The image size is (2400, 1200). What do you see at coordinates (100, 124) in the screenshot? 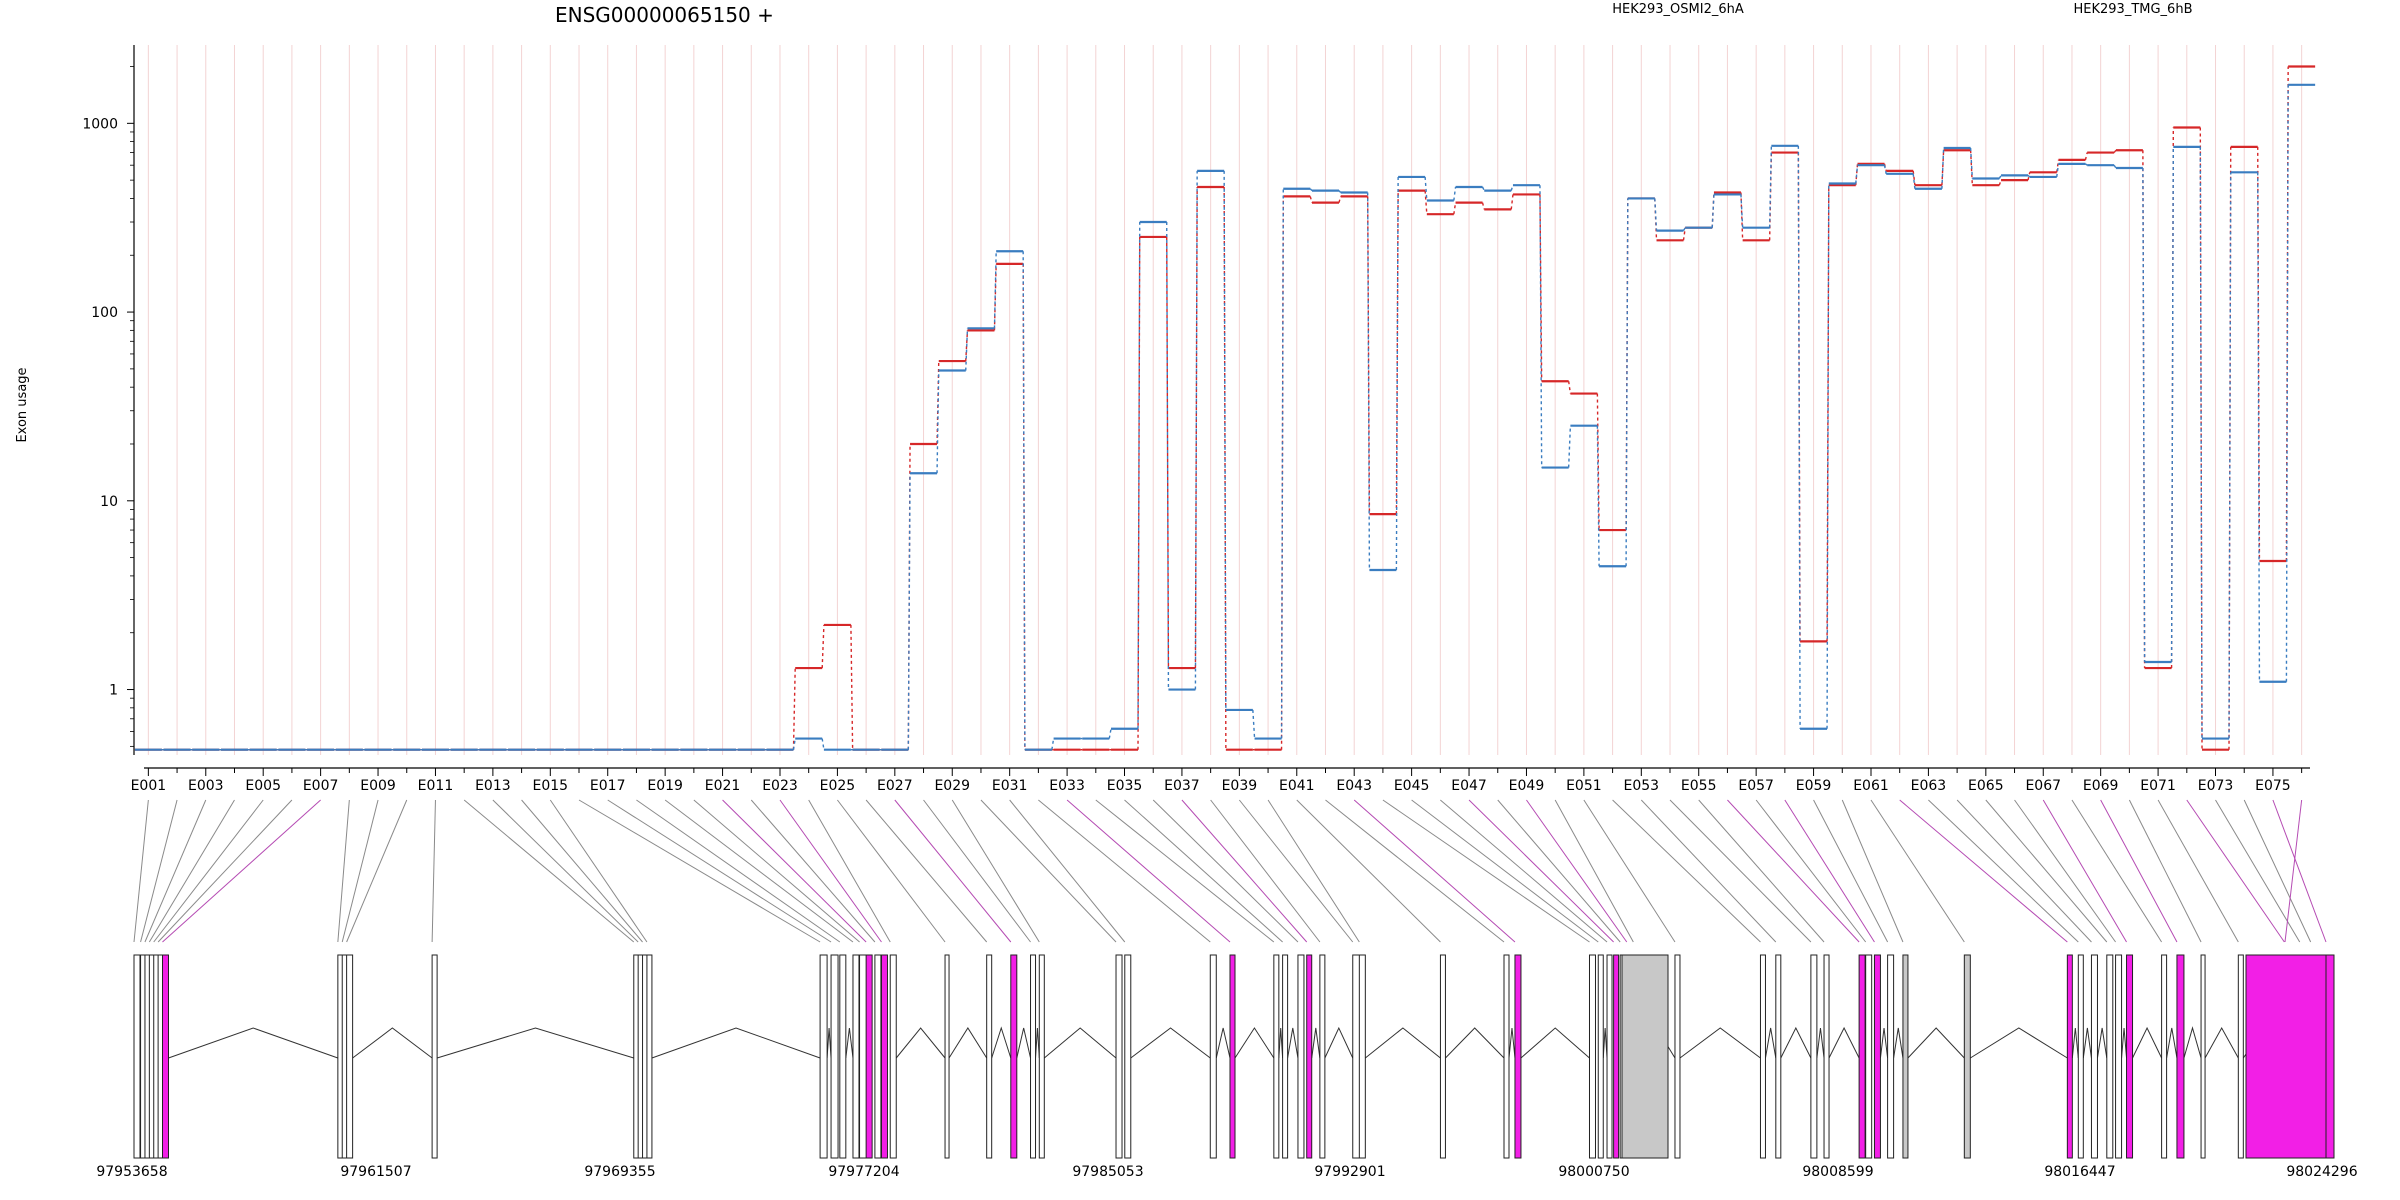
I see `y-tick-label: 1000` at bounding box center [100, 124].